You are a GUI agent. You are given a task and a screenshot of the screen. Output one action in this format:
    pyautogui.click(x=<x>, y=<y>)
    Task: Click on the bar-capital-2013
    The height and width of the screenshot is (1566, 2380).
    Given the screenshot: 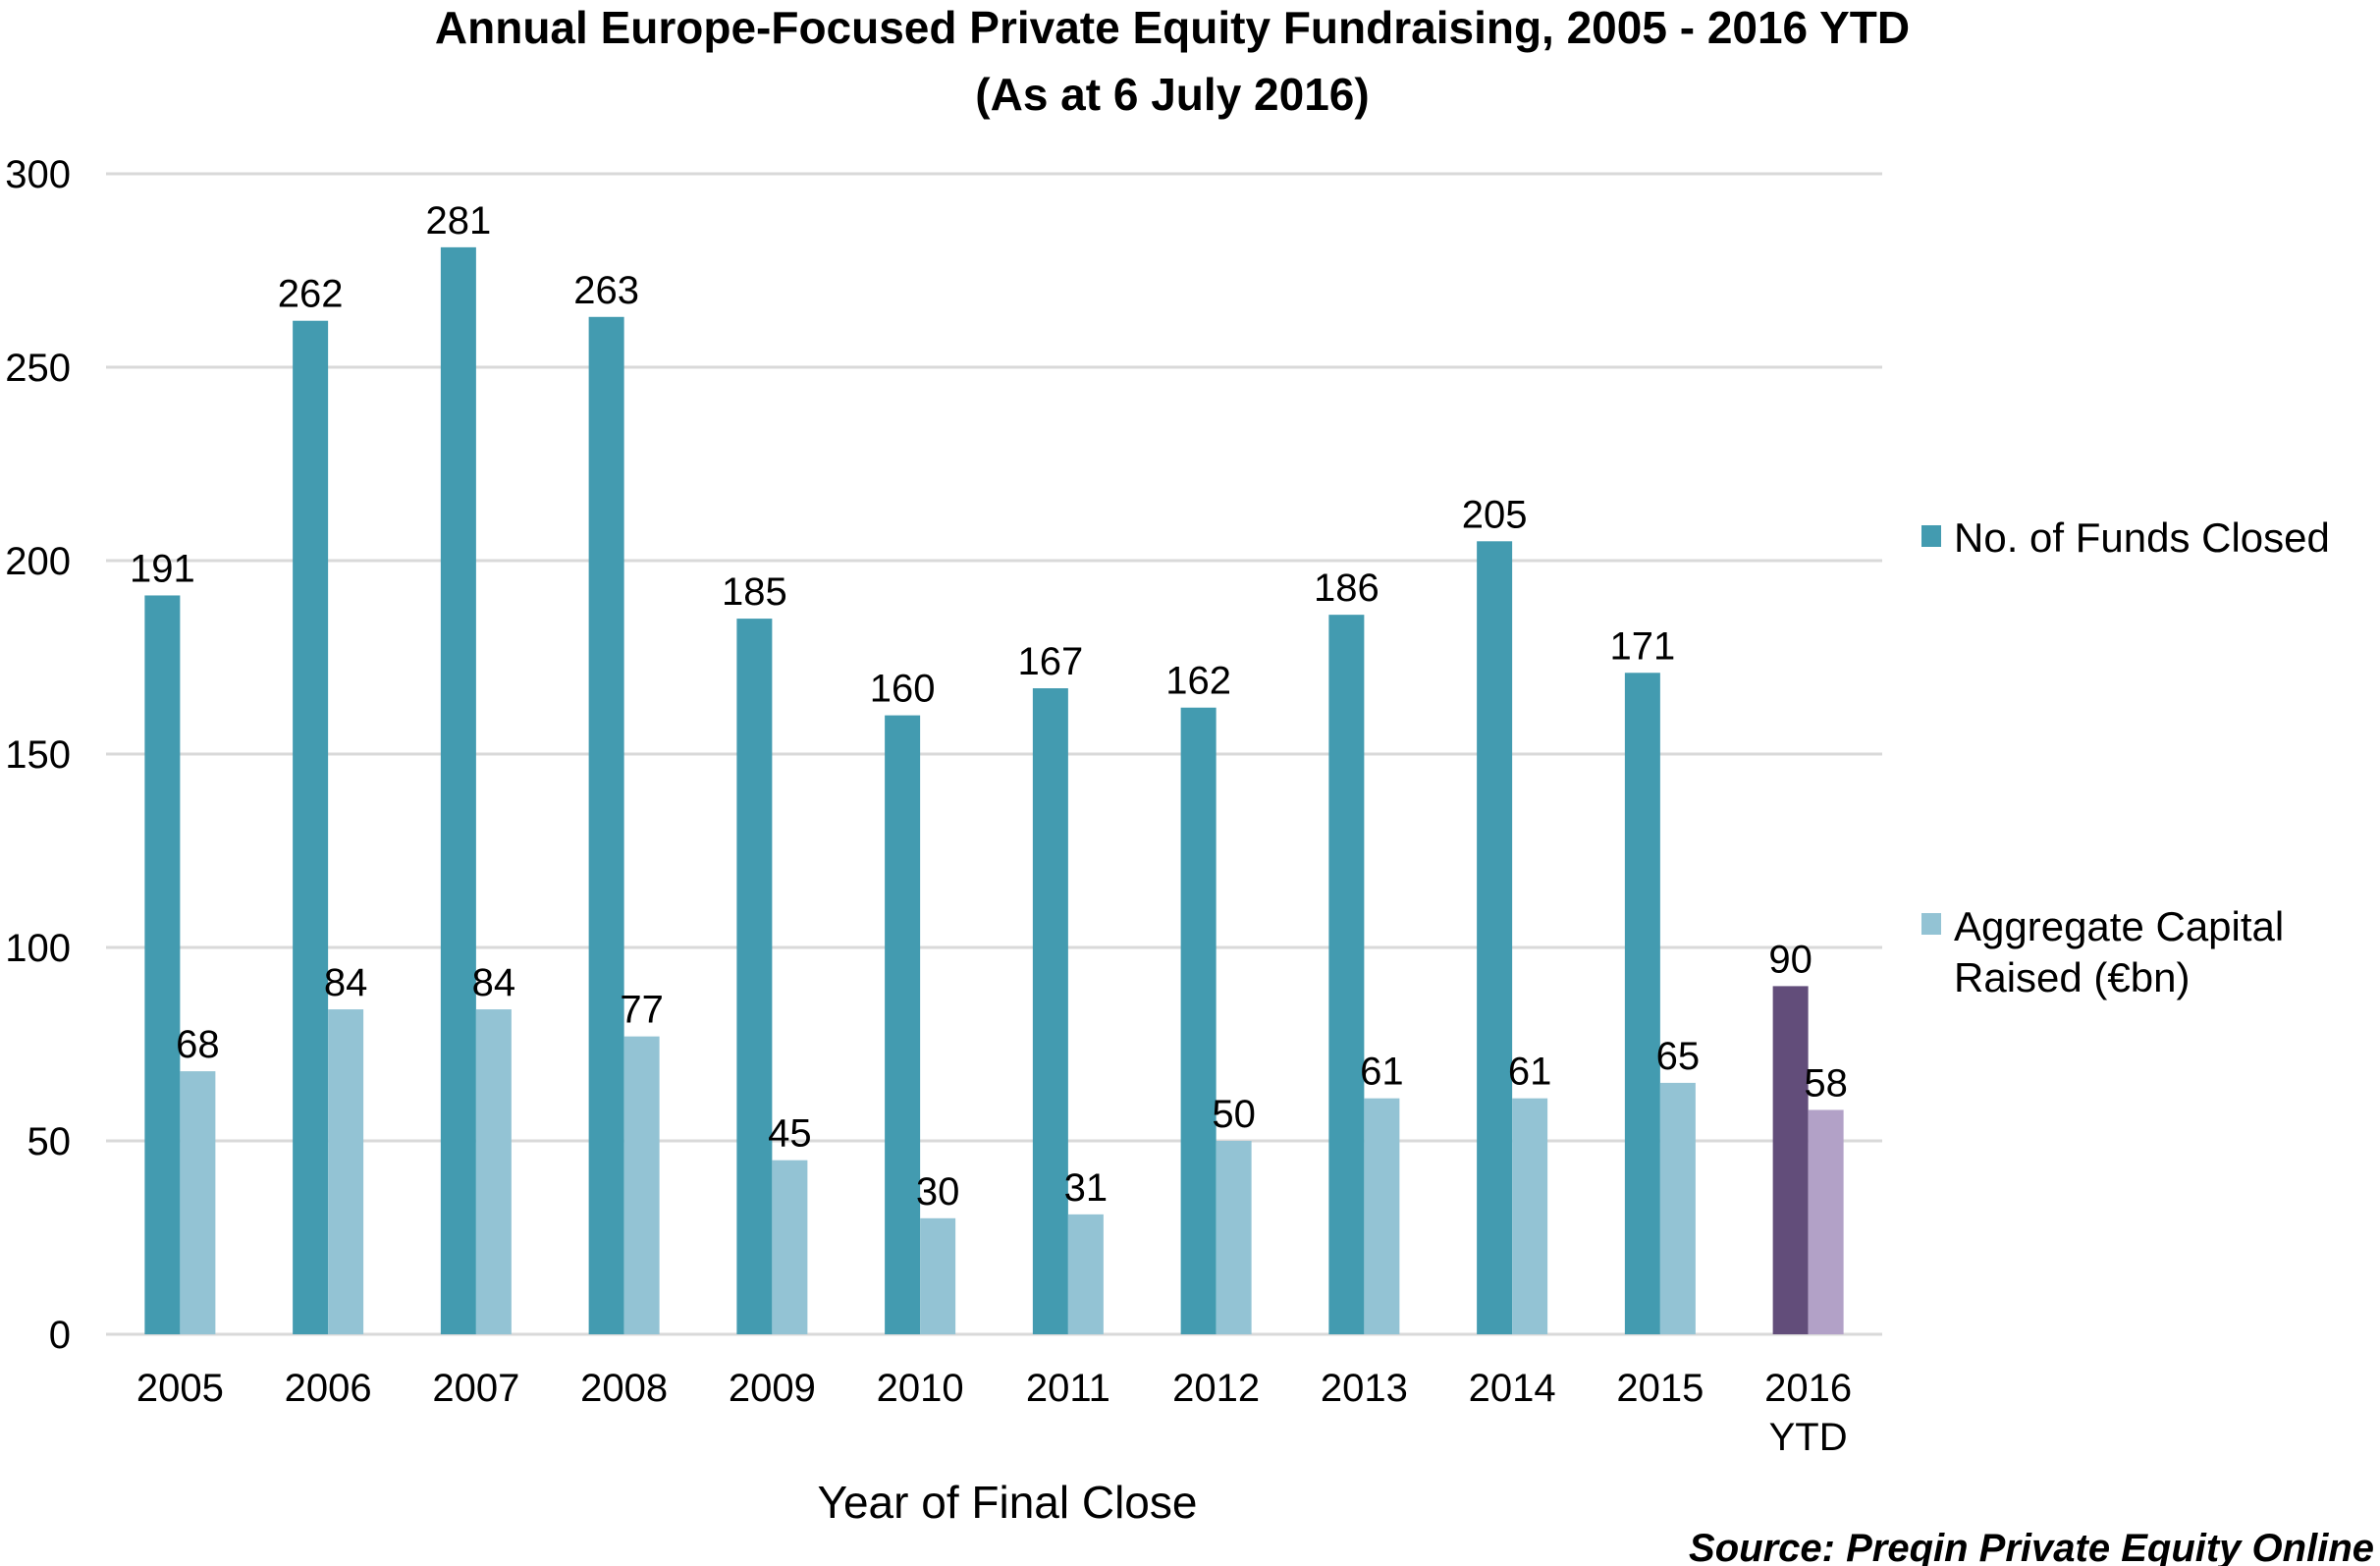 What is the action you would take?
    pyautogui.click(x=1382, y=1216)
    